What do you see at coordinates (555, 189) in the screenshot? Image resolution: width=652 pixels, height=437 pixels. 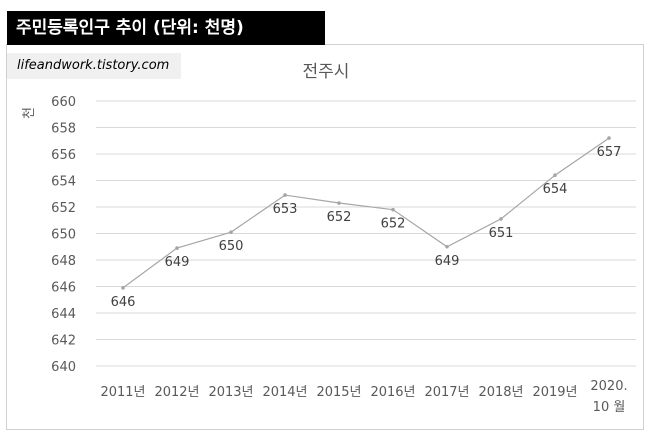 I see `data-label: 654` at bounding box center [555, 189].